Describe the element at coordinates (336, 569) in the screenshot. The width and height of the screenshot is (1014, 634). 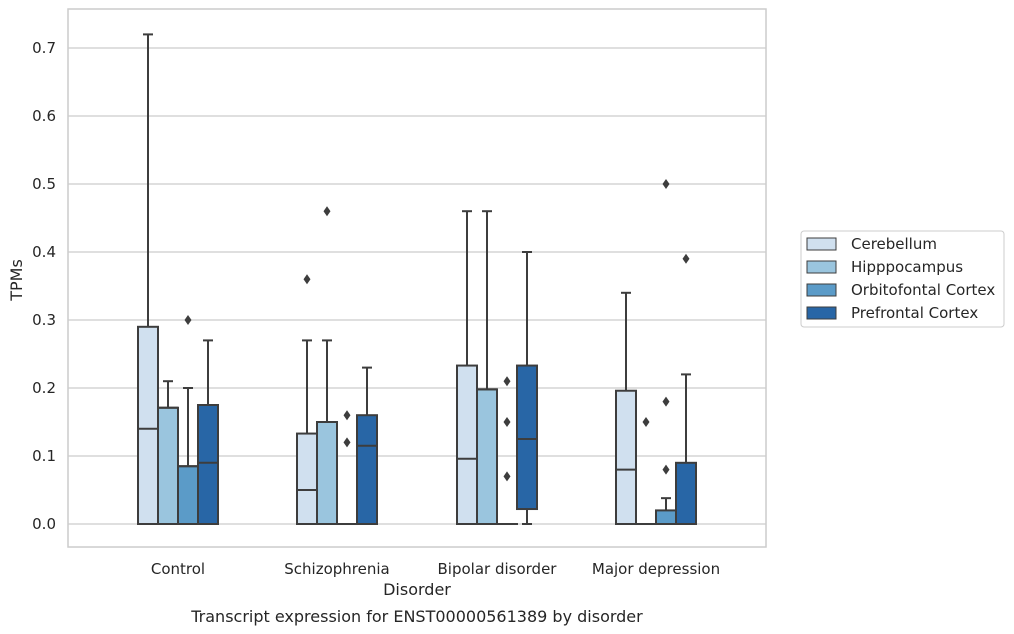
I see `x-tick-label: Schizophrenia` at that location.